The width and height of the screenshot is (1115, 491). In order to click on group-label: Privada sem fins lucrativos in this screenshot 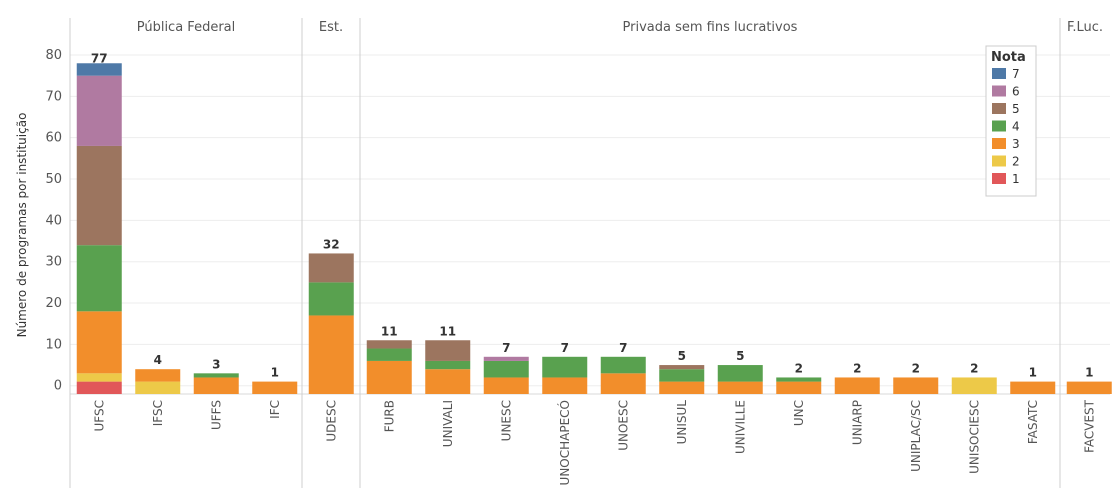, I will do `click(710, 27)`.